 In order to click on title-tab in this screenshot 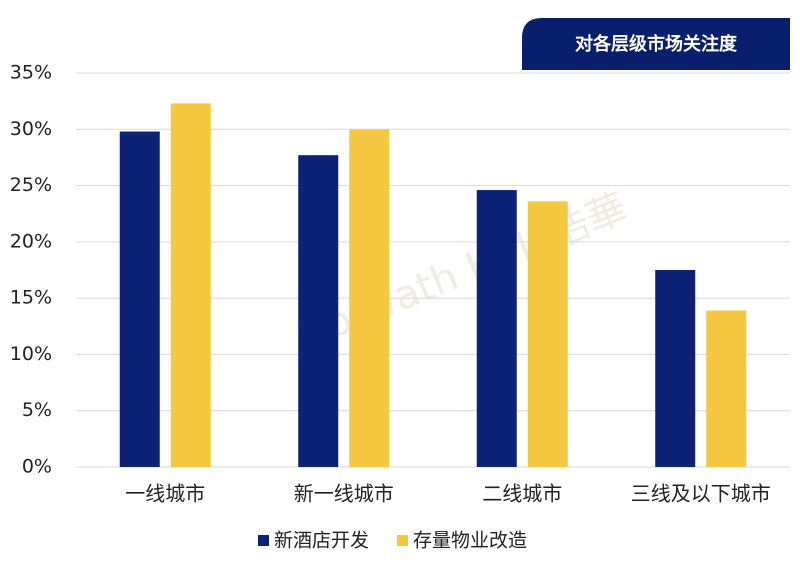, I will do `click(656, 44)`.